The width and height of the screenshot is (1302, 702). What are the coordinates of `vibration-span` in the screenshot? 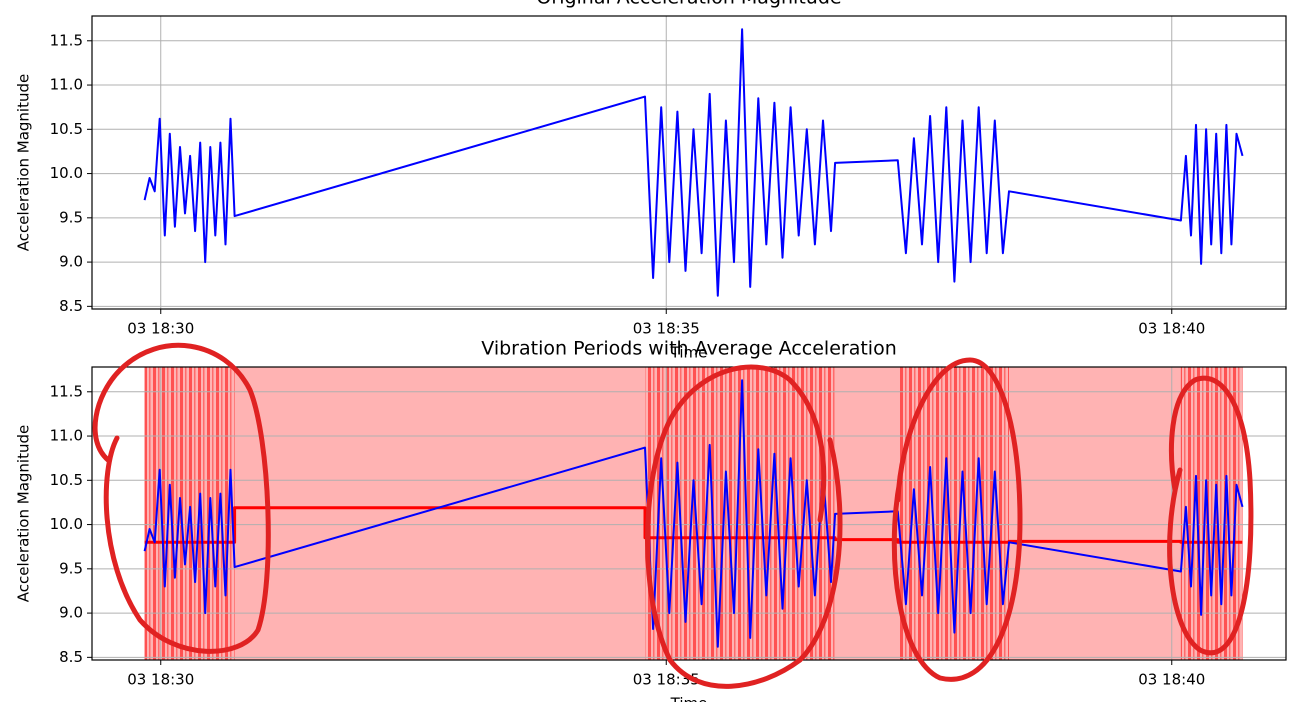 It's located at (1211, 513).